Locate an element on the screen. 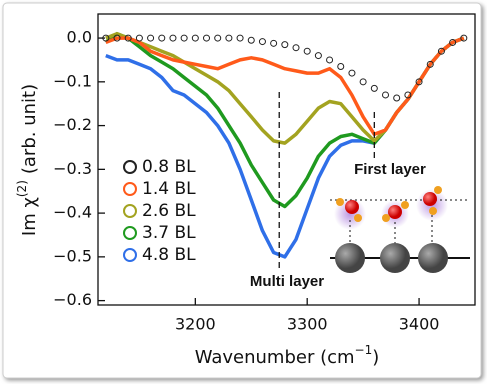 This screenshot has width=487, height=384. x-axis-label: Wavenumber (cm−1) is located at coordinates (287, 356).